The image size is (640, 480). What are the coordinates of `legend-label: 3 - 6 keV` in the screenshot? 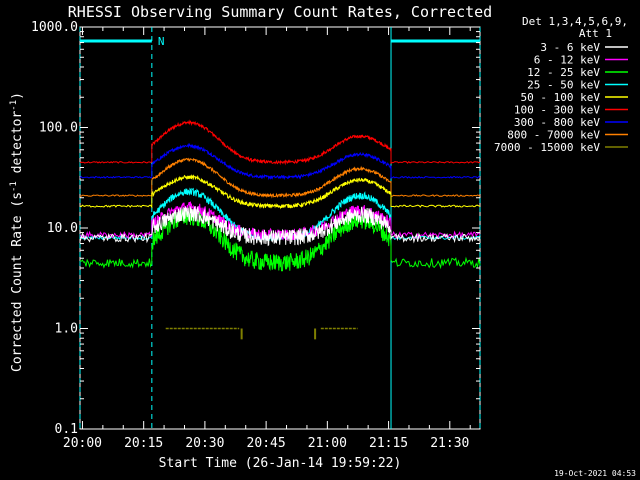 It's located at (570, 47).